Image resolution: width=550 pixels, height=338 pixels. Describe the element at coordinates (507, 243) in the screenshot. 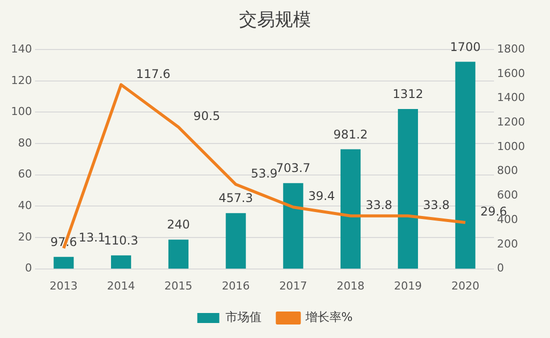

I see `y2-tick-label: 200` at that location.